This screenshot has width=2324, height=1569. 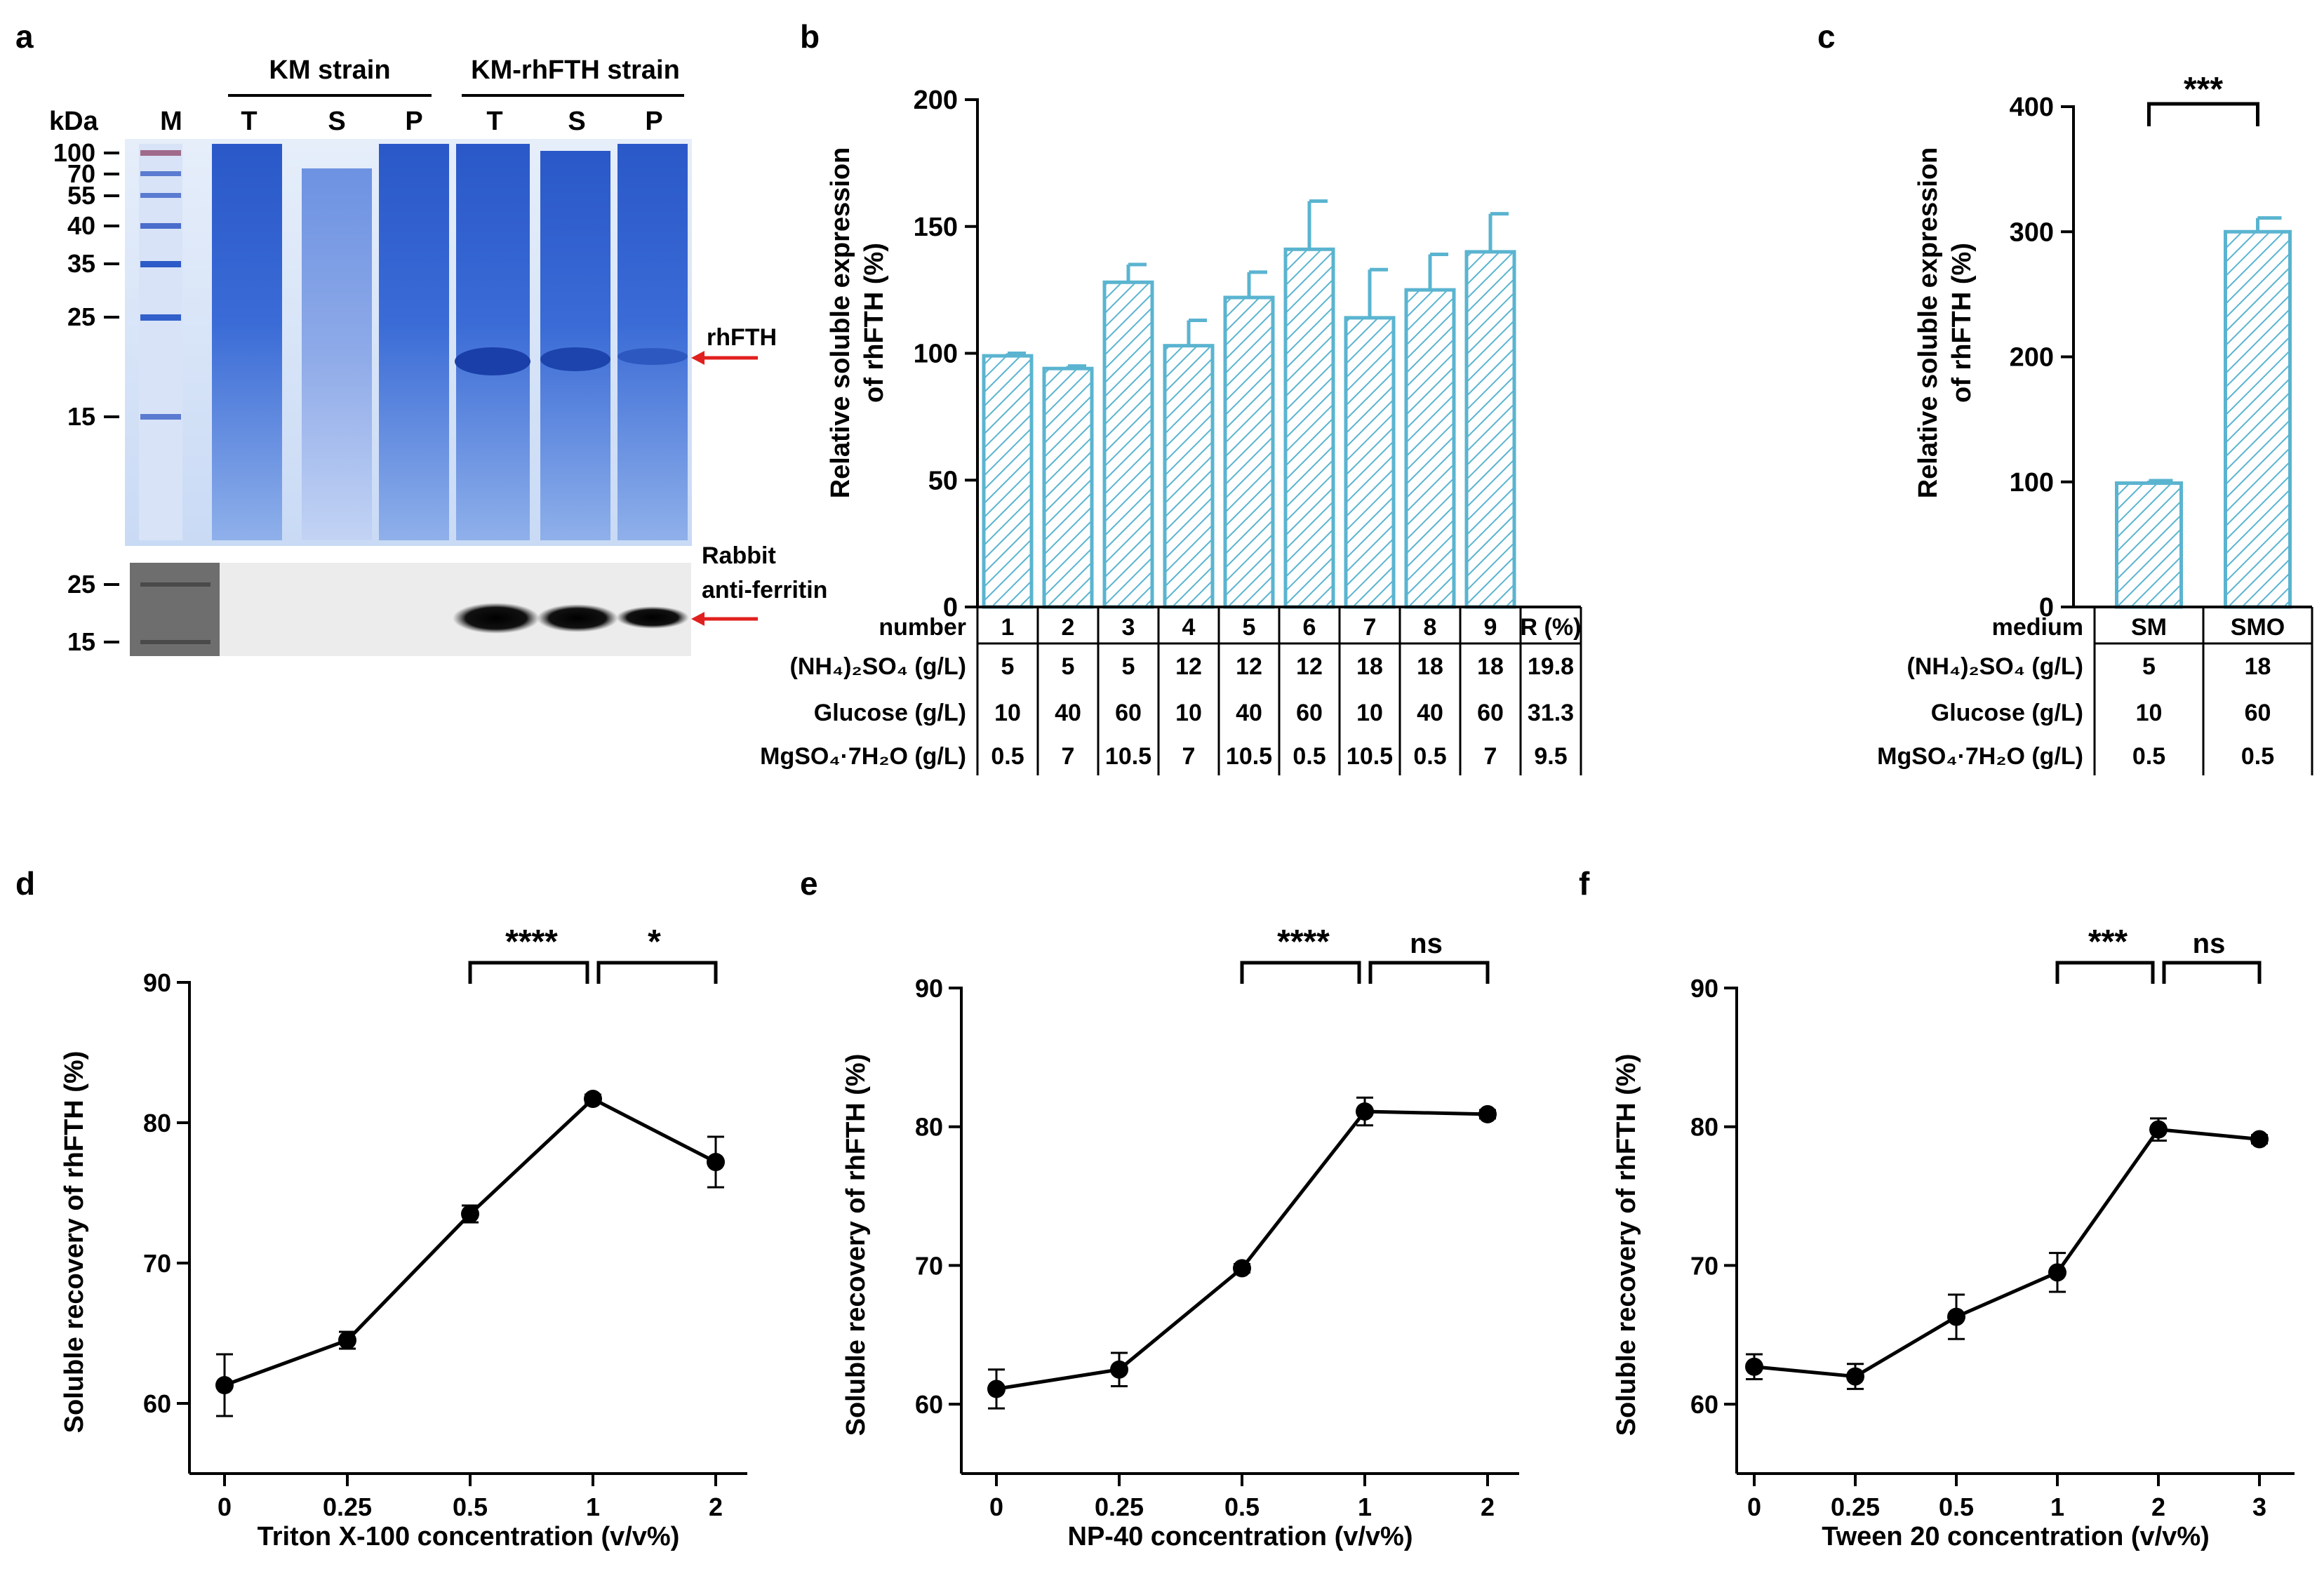 I want to click on table-row-label: (NH₄)₂SO₄ (g/L), so click(x=1995, y=666).